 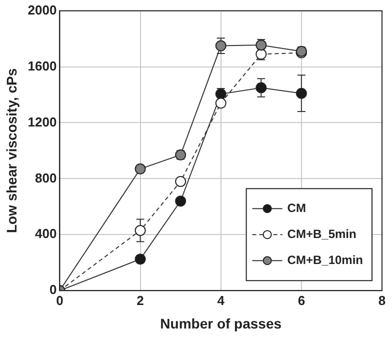 What do you see at coordinates (296, 207) in the screenshot?
I see `legend-label: CM` at bounding box center [296, 207].